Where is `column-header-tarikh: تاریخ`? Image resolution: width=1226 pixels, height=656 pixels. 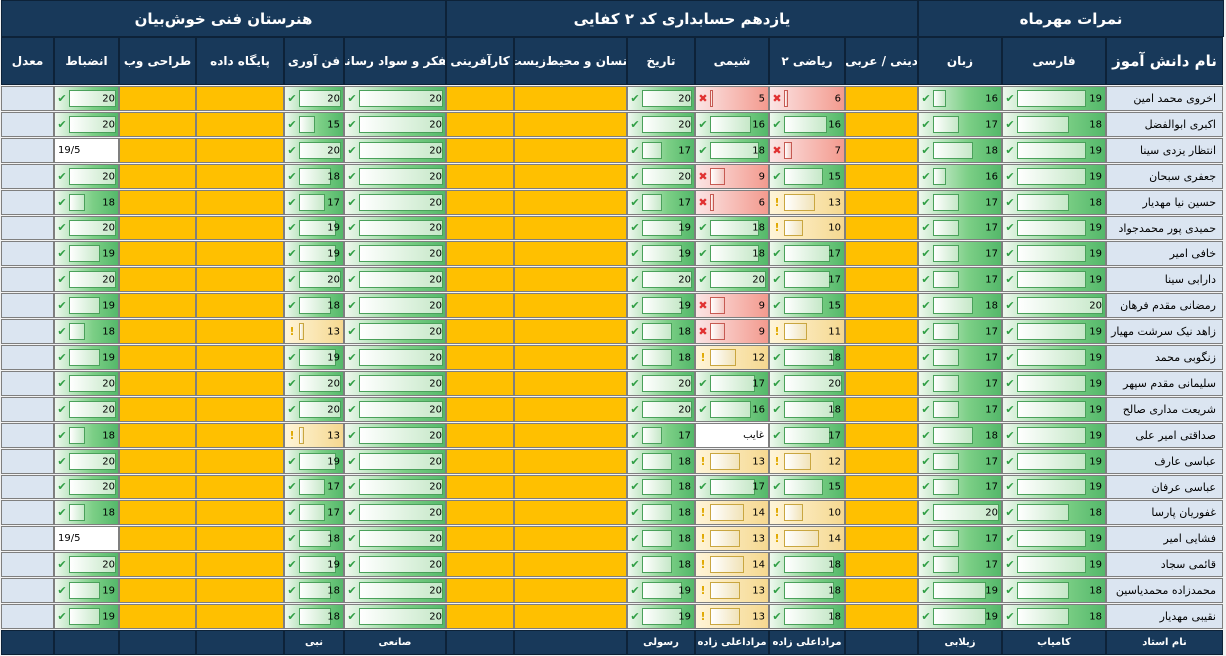
column-header-tarikh: تاریخ is located at coordinates (661, 61).